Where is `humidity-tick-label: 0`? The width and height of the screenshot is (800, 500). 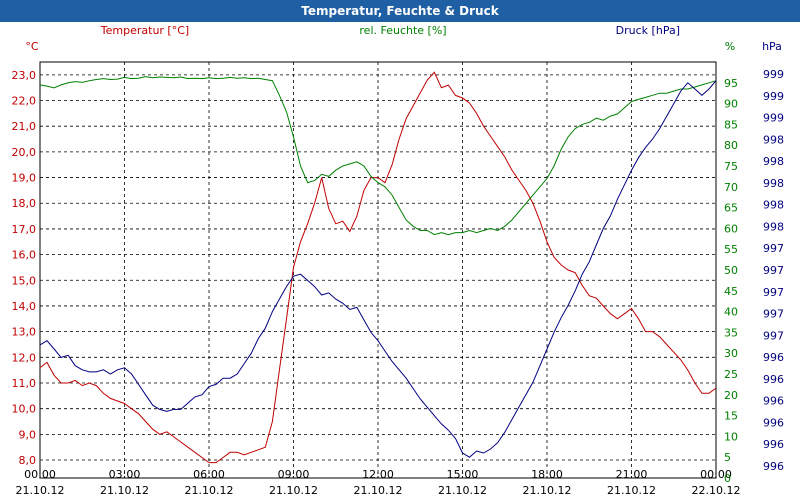
humidity-tick-label: 0 is located at coordinates (727, 478).